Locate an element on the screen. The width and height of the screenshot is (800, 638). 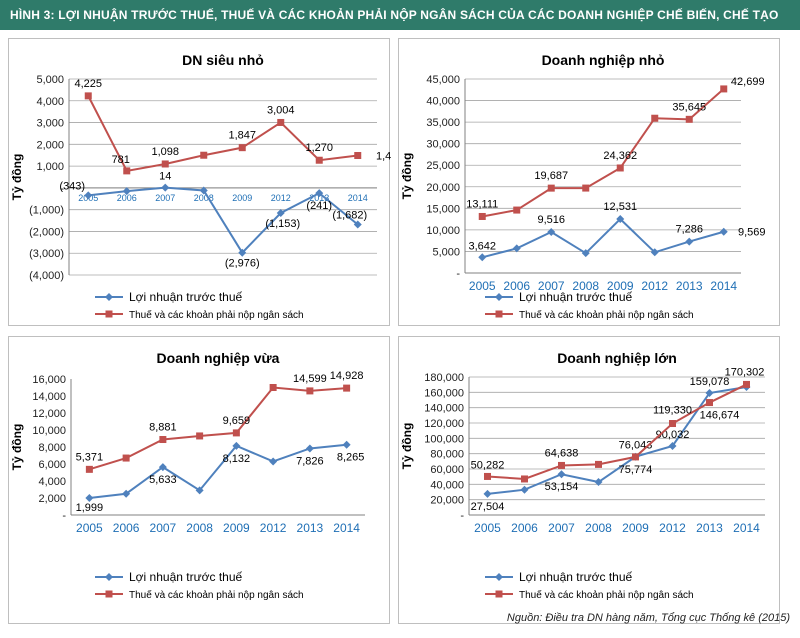
y-tick-label: 60,000 is located at coordinates (447, 470).